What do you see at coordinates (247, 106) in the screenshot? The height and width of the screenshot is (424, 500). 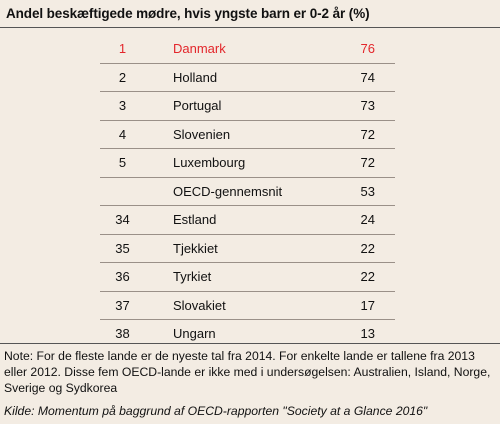 I see `table-row: 3 Portugal 73` at bounding box center [247, 106].